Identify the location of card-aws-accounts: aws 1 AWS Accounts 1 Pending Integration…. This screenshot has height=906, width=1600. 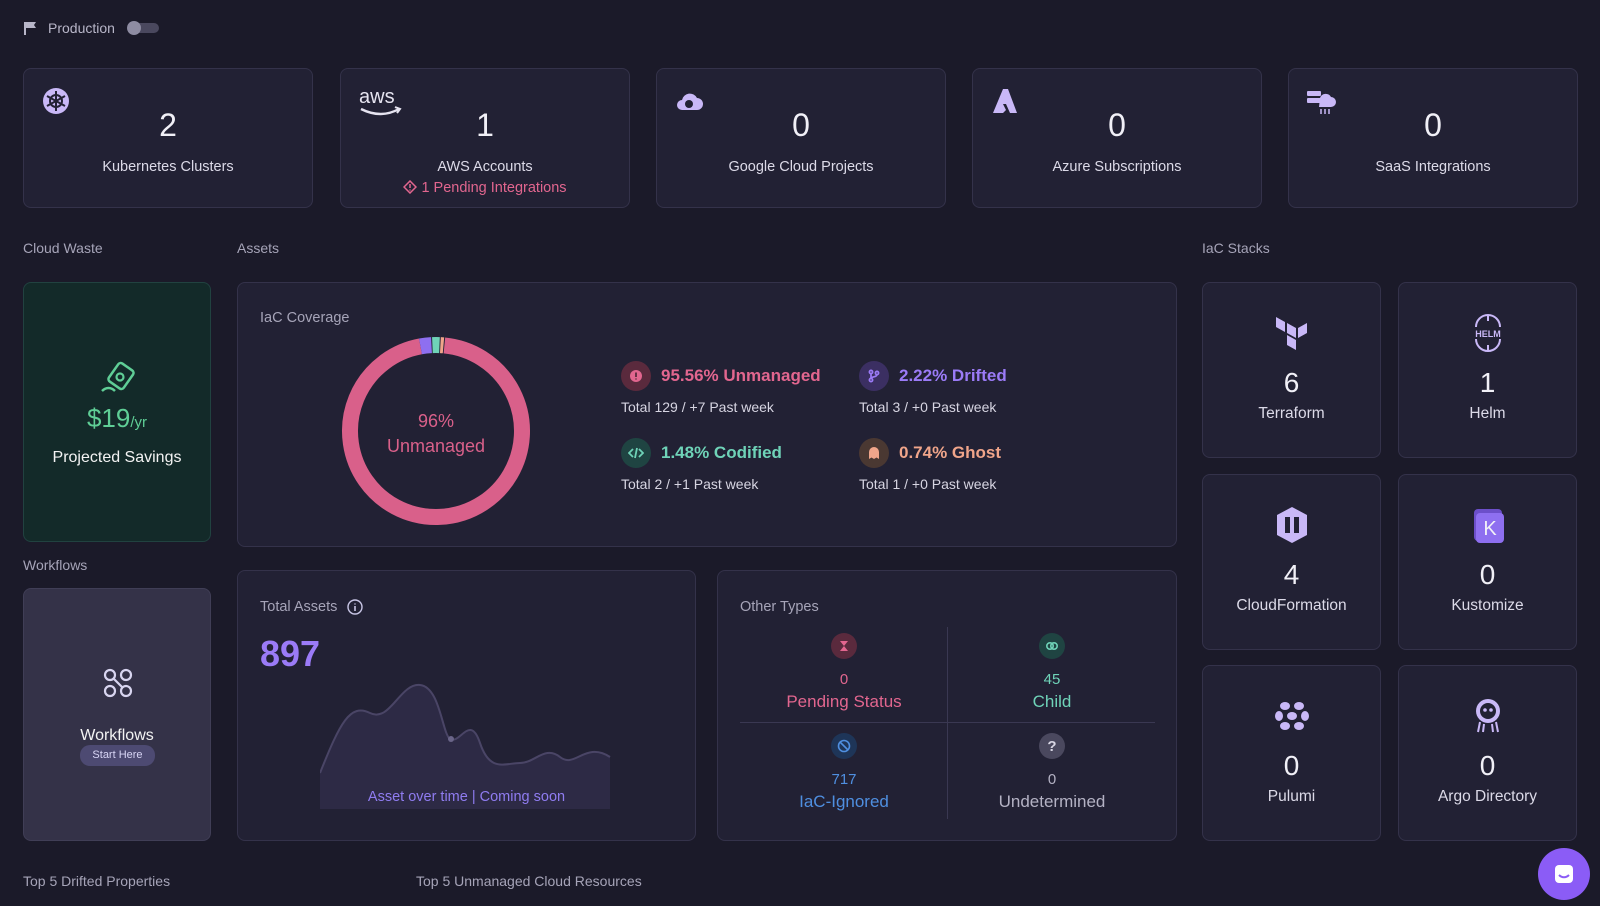
(485, 138).